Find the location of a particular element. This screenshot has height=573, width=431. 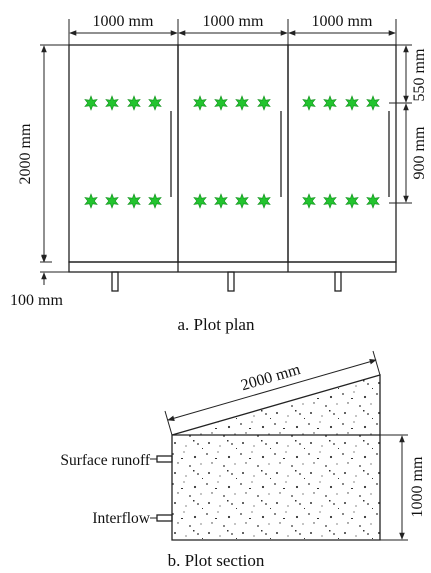

plants is located at coordinates (232, 152).